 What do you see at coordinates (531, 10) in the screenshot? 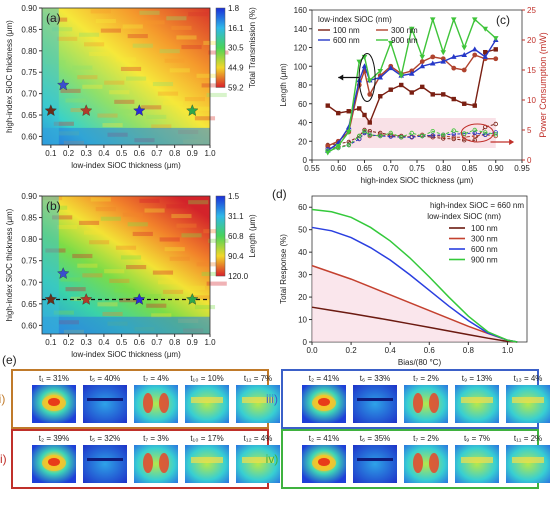
I see `y2-tick-label: 25` at bounding box center [531, 10].